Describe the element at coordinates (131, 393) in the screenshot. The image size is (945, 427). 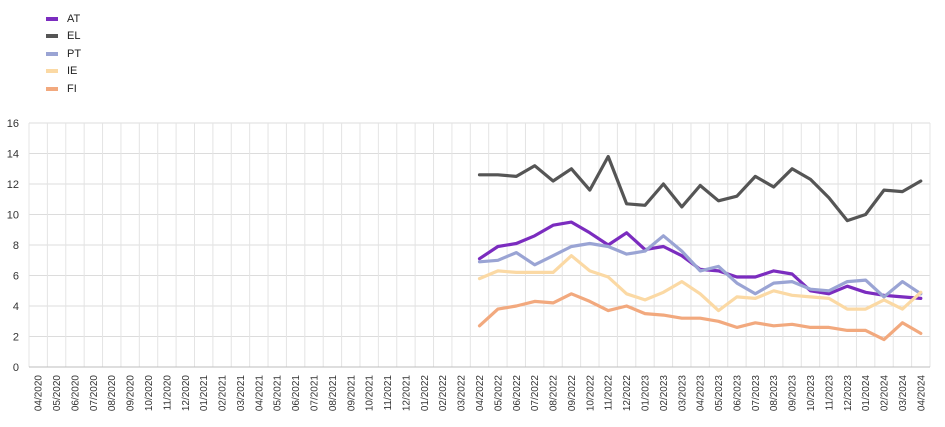
I see `x-tick-label: 09/2020` at that location.